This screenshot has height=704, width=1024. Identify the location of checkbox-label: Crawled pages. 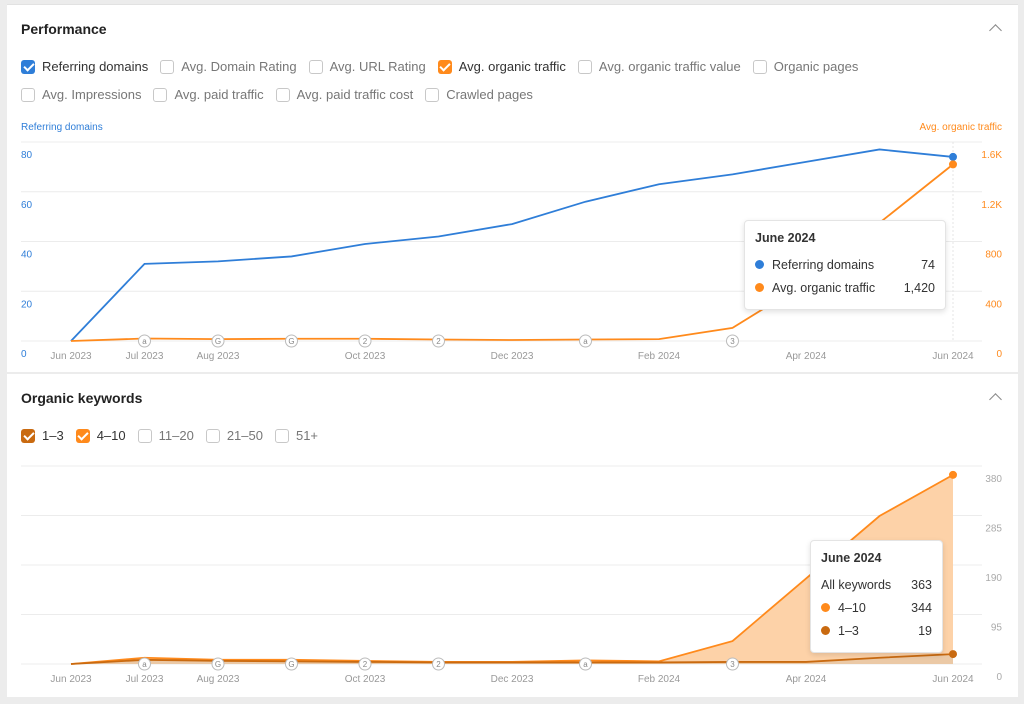
(489, 94).